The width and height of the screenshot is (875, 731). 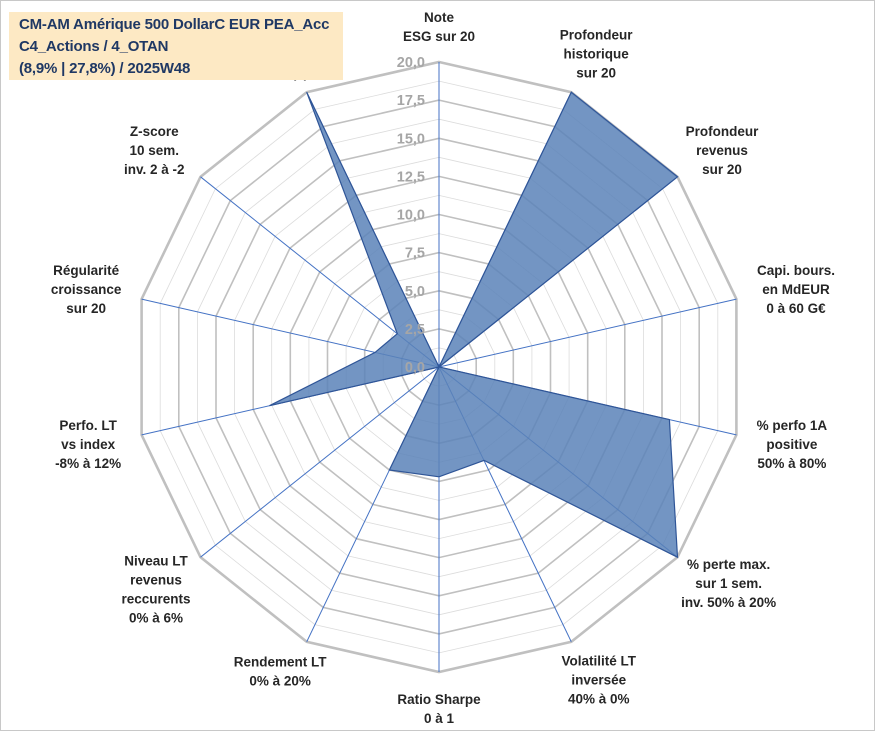 What do you see at coordinates (411, 139) in the screenshot?
I see `tick-label: 15,0` at bounding box center [411, 139].